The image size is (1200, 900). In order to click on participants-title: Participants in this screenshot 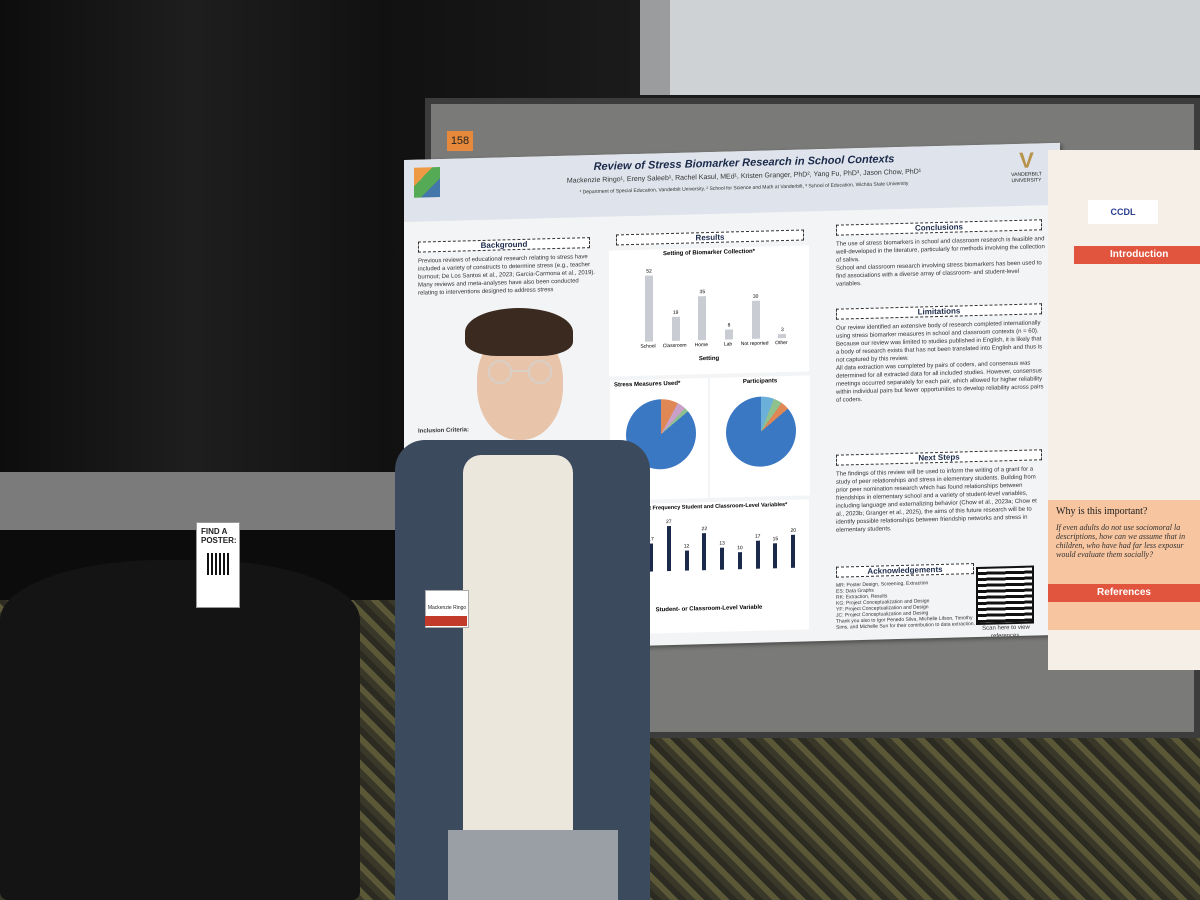, I will do `click(760, 382)`.